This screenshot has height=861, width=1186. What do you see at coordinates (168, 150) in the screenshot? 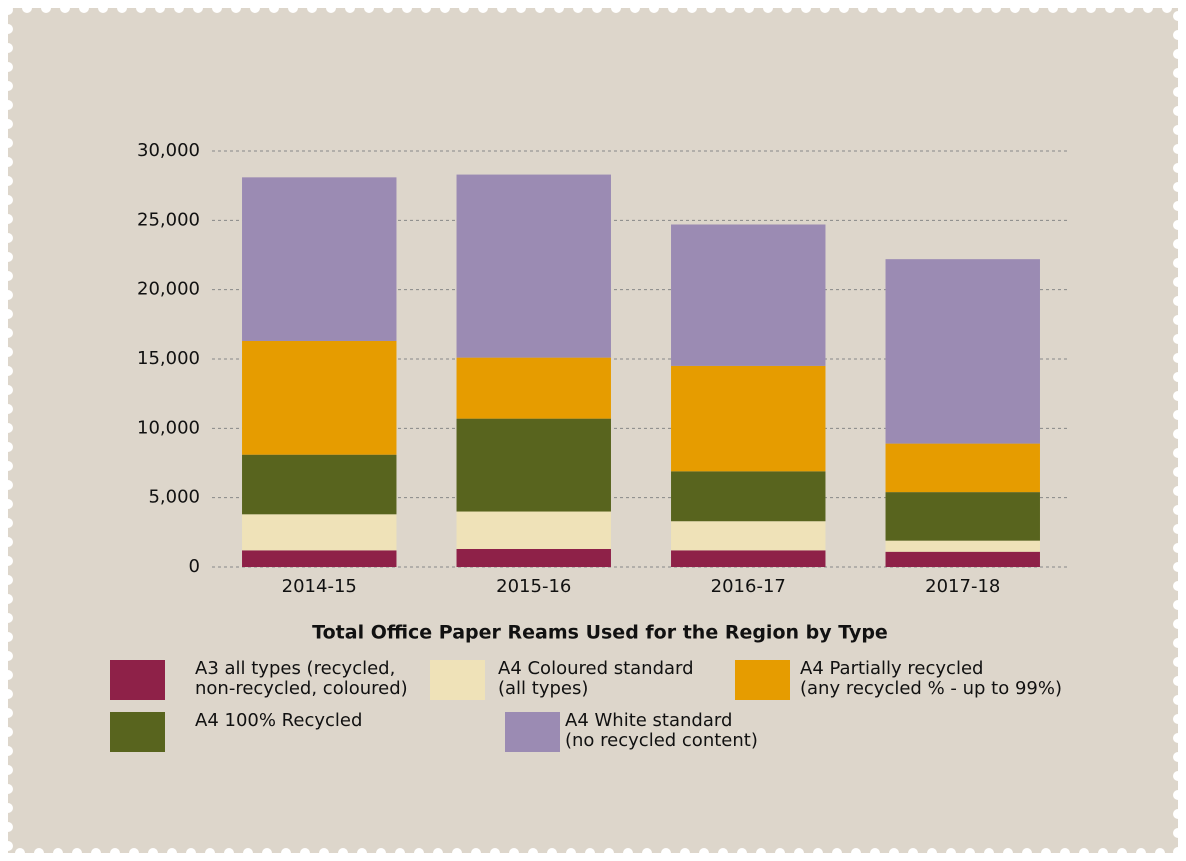
I see `y-tick-label: 30,000` at bounding box center [168, 150].